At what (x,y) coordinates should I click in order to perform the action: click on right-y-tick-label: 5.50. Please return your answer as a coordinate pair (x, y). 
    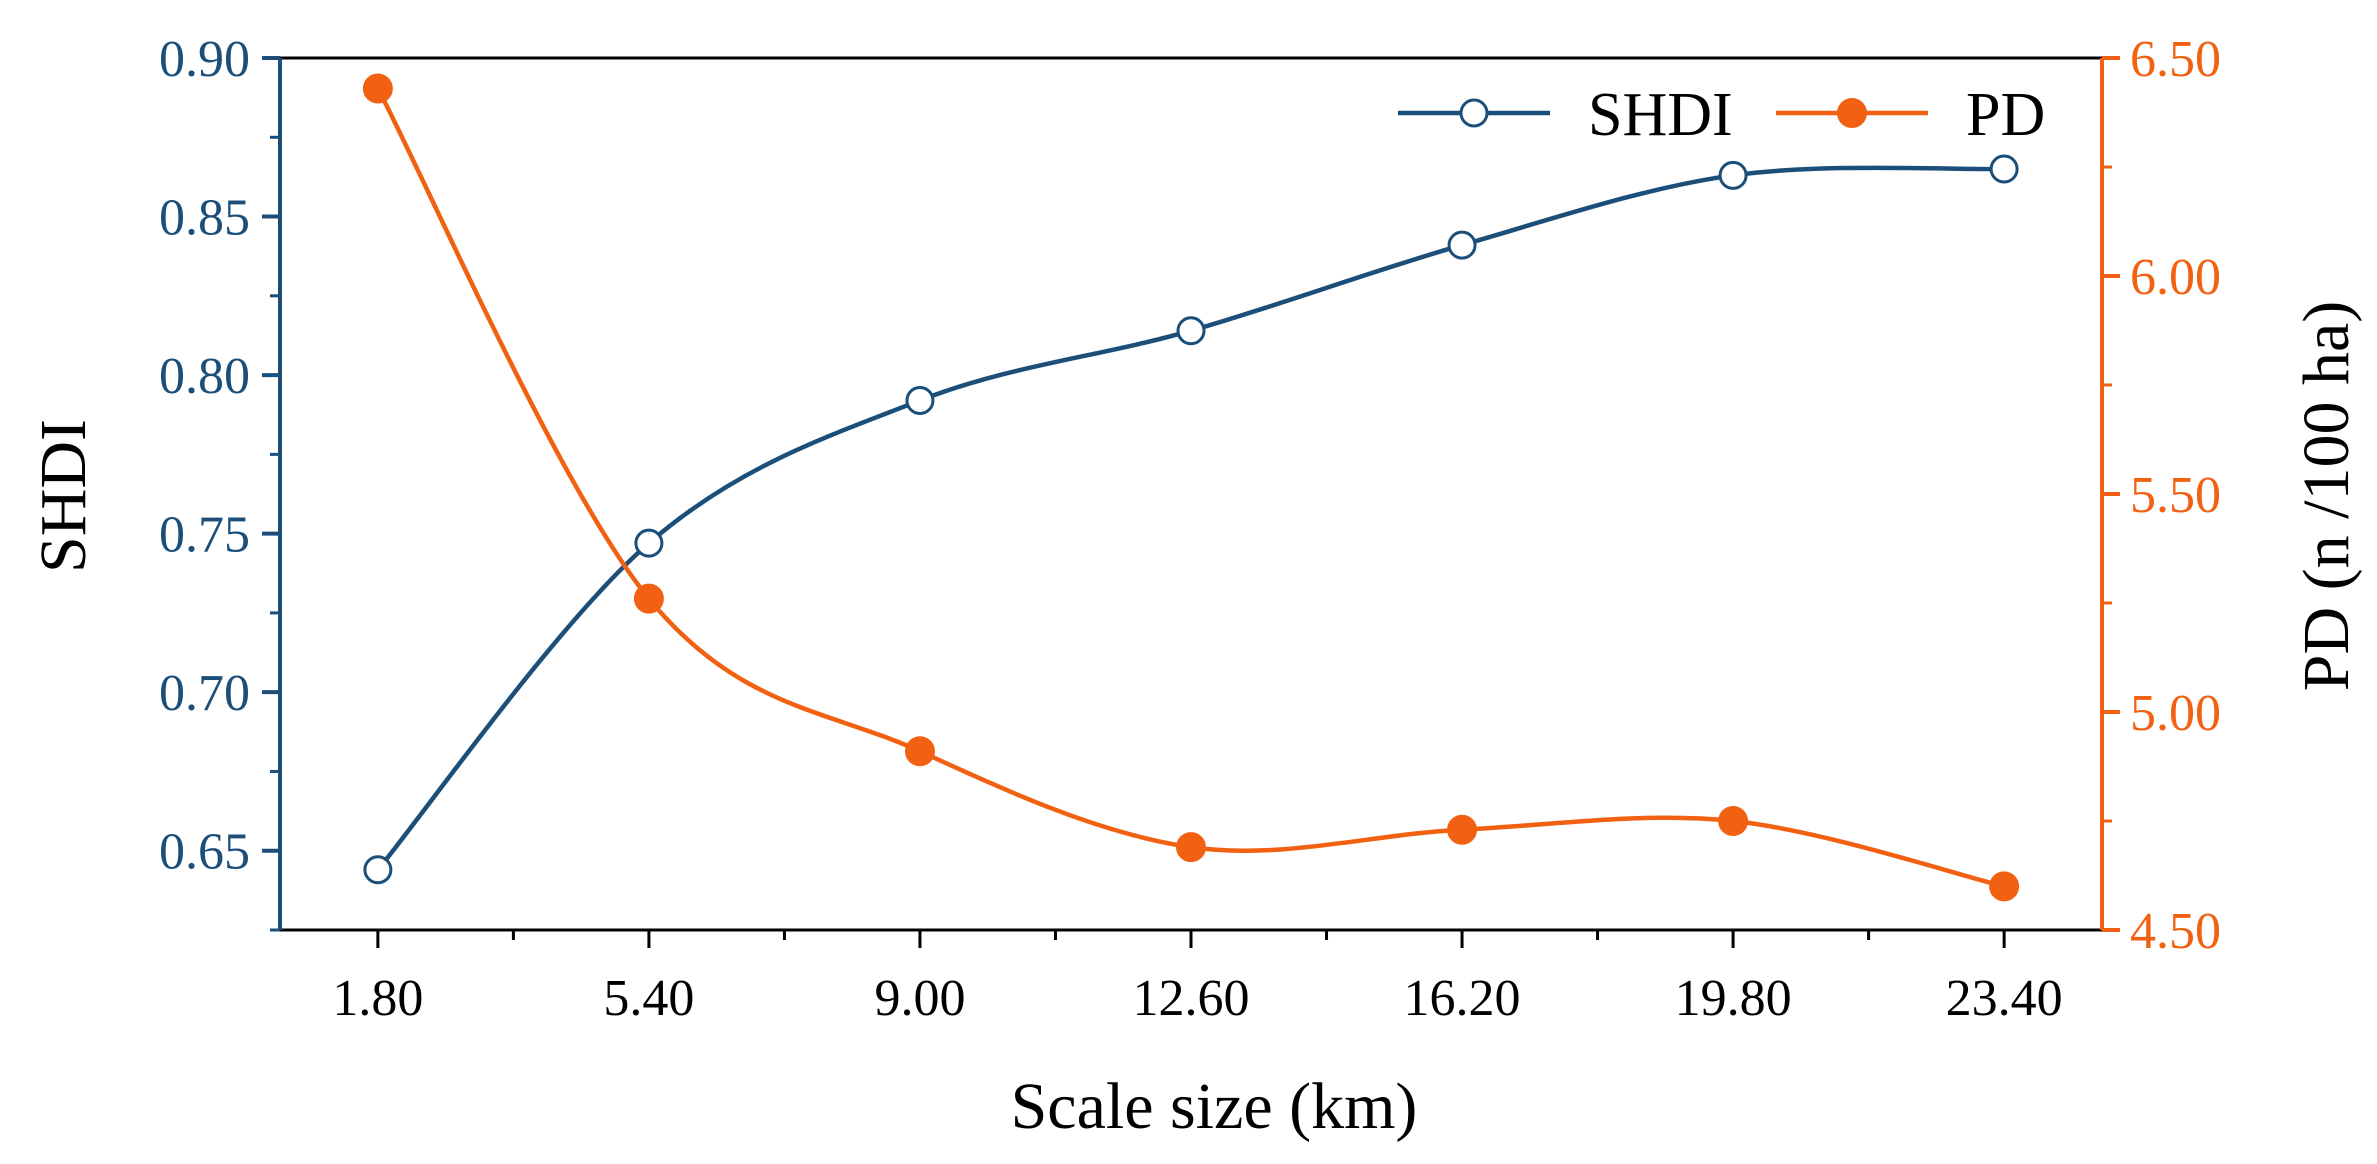
    Looking at the image, I should click on (2175, 495).